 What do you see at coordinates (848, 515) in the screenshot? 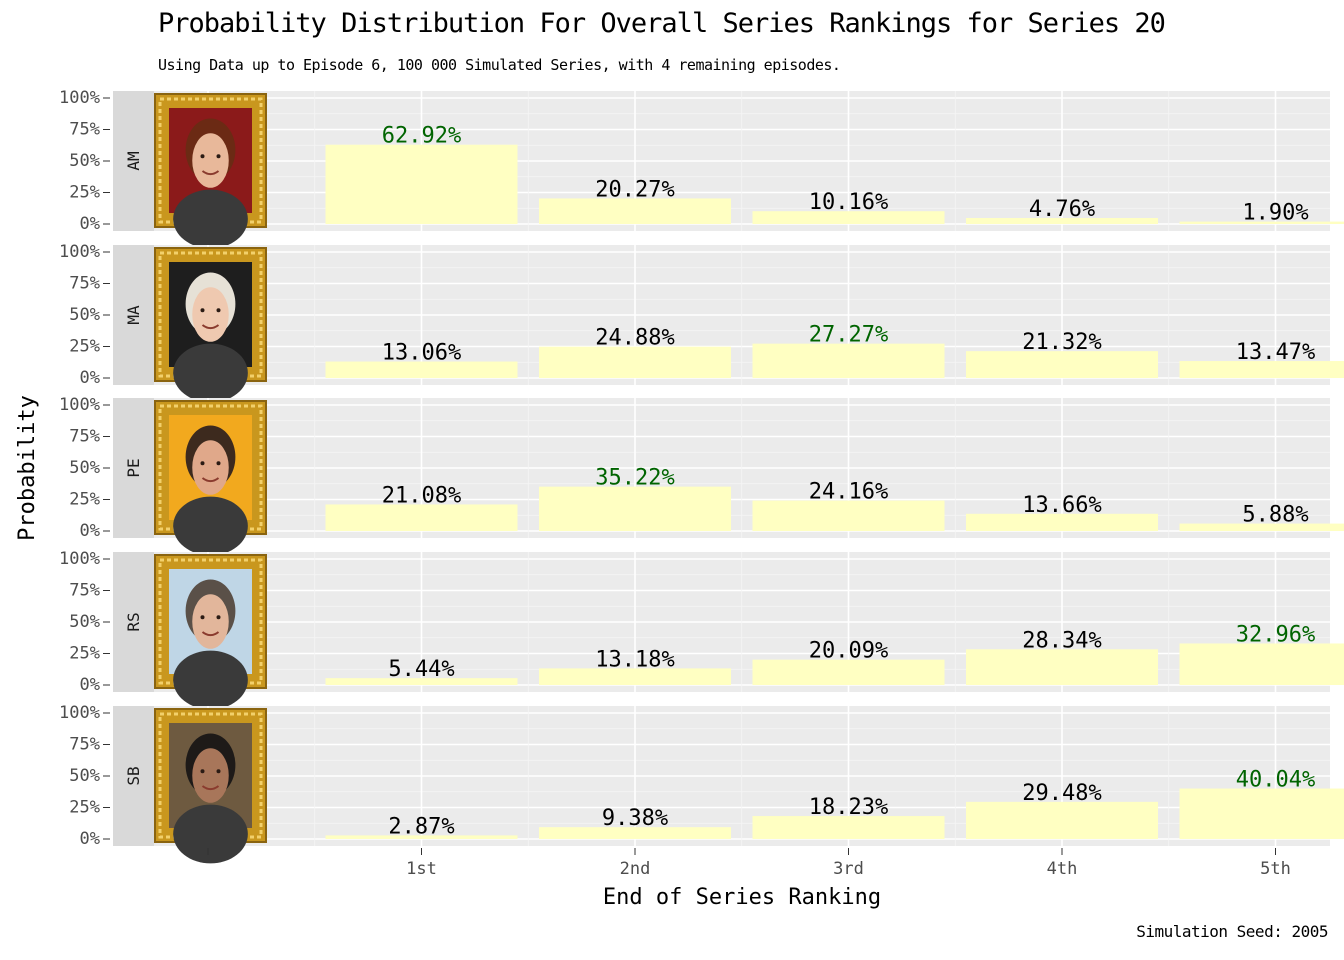
I see `bar-pe-3rd` at bounding box center [848, 515].